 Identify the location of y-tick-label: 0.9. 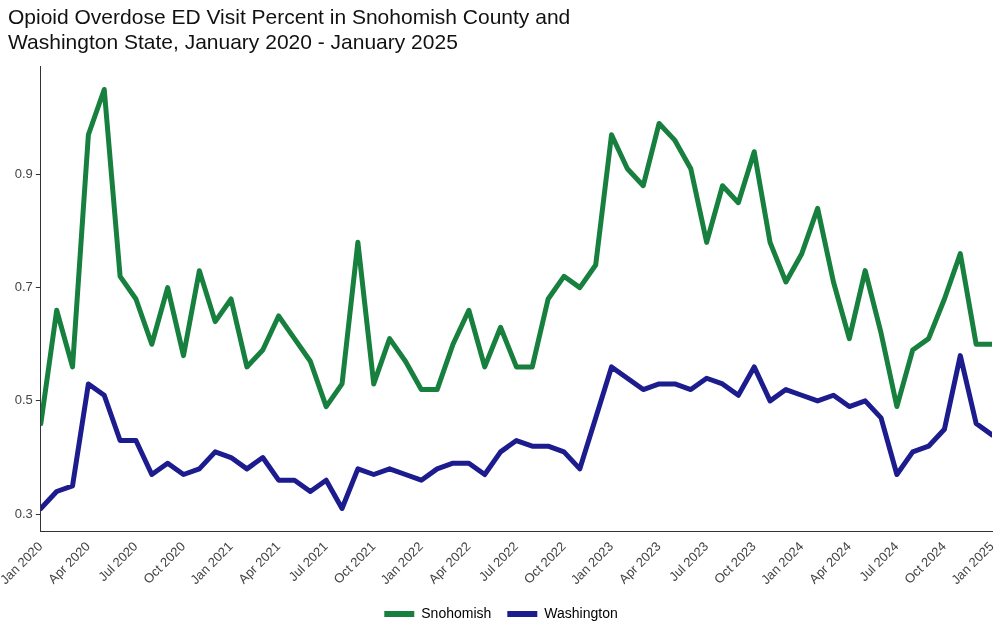
(23, 173).